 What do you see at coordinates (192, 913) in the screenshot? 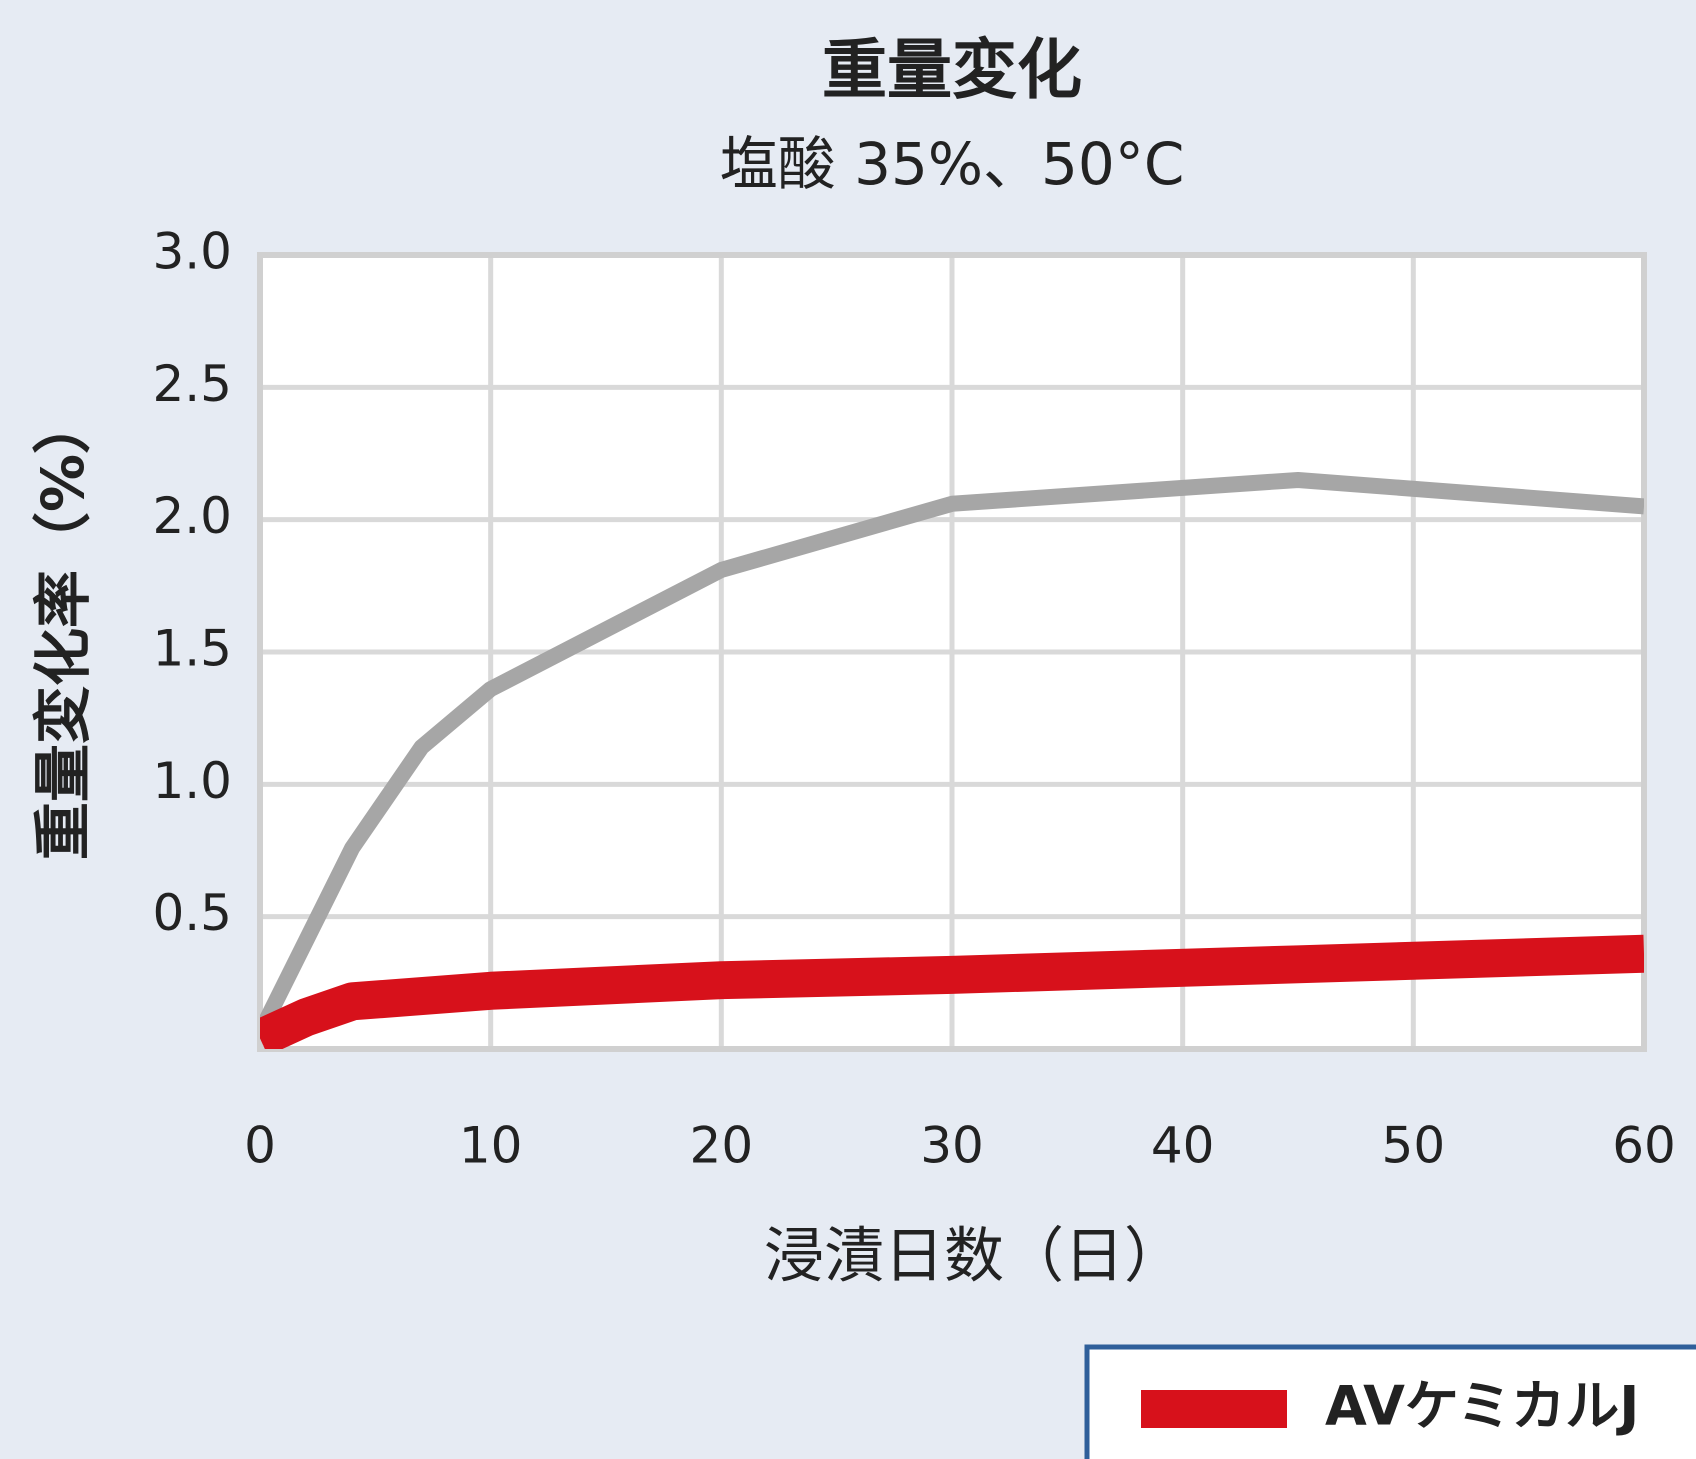
I see `y-tick-label: 0.5` at bounding box center [192, 913].